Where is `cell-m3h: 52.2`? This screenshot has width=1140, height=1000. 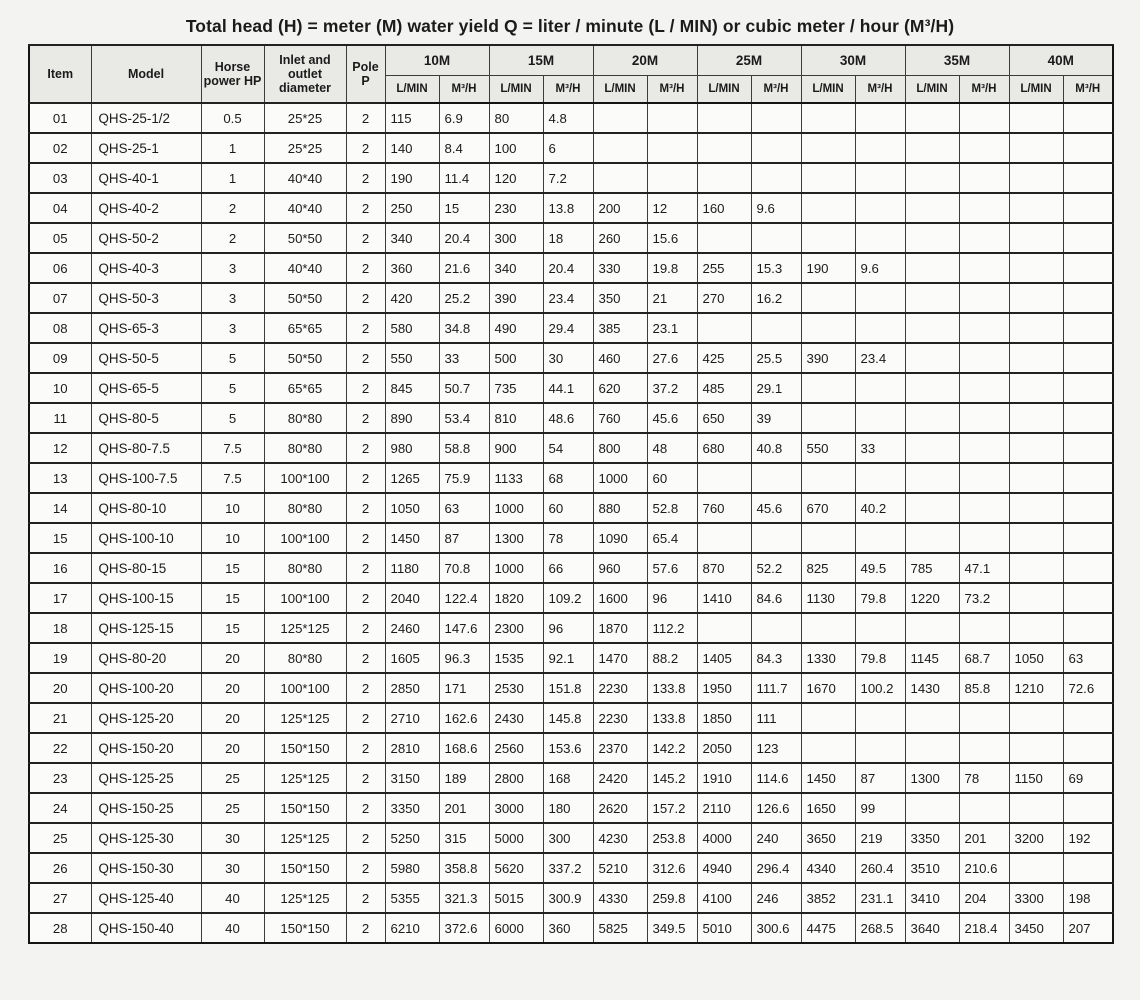 cell-m3h: 52.2 is located at coordinates (775, 567).